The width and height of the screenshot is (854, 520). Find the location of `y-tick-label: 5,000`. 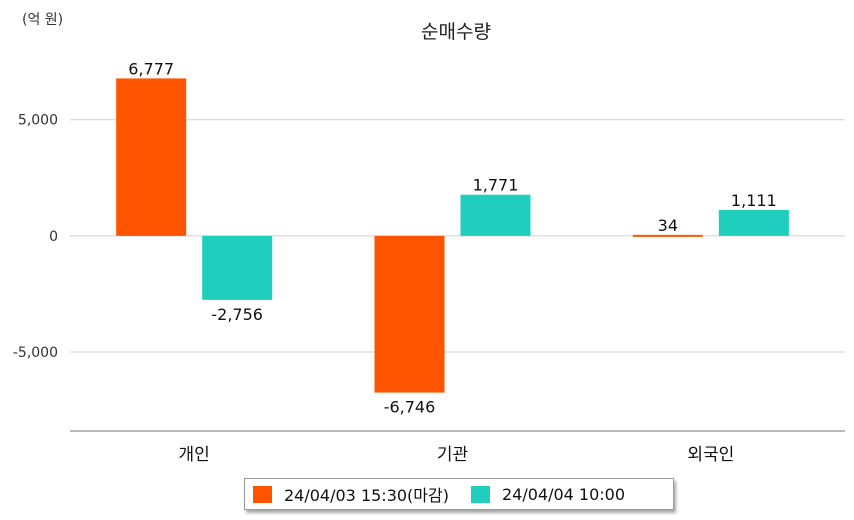

y-tick-label: 5,000 is located at coordinates (38, 121).